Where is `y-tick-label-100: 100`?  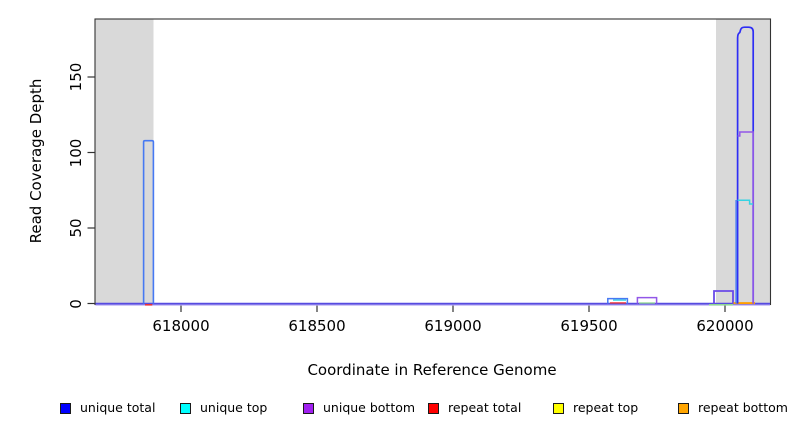 y-tick-label-100: 100 is located at coordinates (76, 152).